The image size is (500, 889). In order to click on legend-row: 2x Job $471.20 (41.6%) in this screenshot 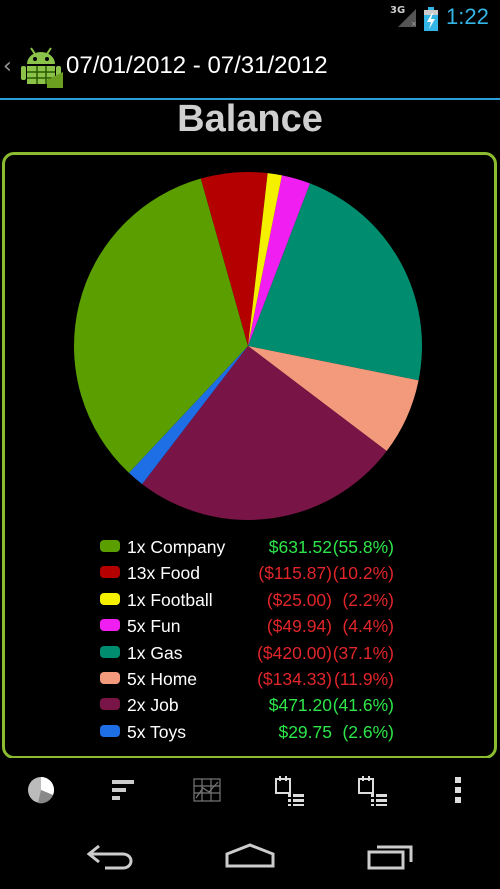, I will do `click(250, 708)`.